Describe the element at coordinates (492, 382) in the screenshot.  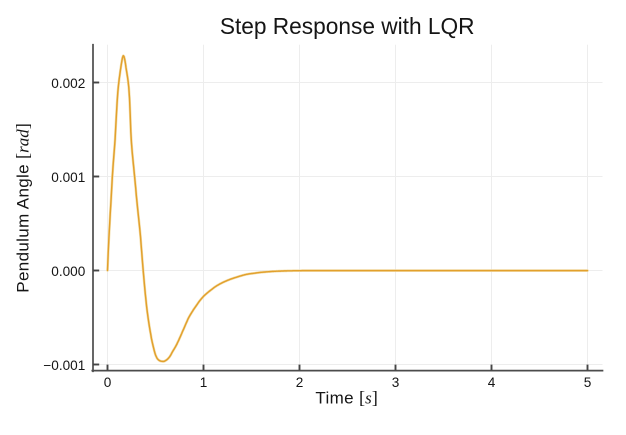
I see `svg-text: 4` at that location.